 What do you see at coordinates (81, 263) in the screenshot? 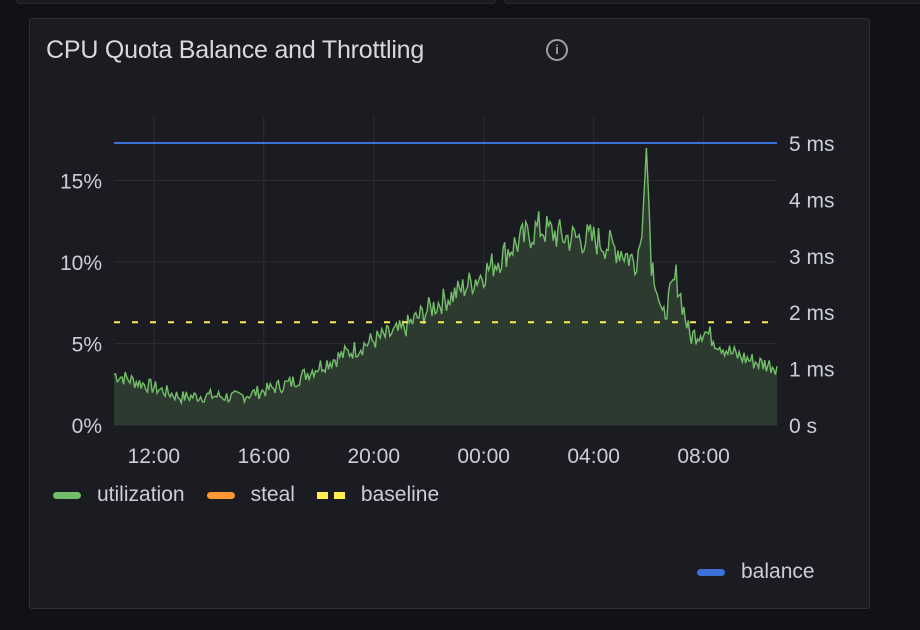
I see `y-left-tick-label: 10%` at bounding box center [81, 263].